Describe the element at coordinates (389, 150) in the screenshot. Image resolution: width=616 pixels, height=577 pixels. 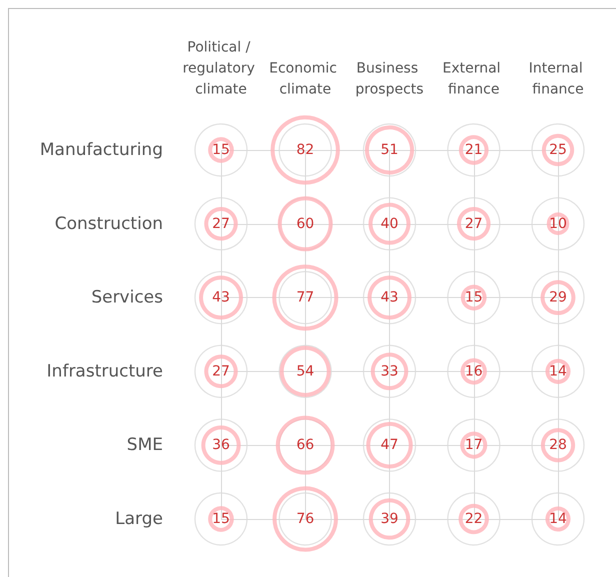
I see `data-label: 51` at that location.